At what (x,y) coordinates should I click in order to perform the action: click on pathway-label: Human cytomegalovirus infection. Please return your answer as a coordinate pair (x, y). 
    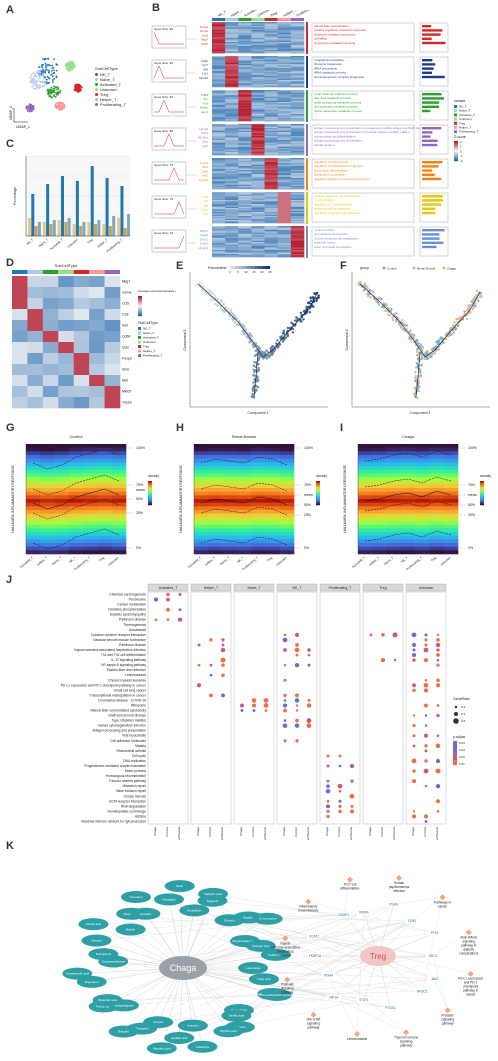
    Looking at the image, I should click on (121, 726).